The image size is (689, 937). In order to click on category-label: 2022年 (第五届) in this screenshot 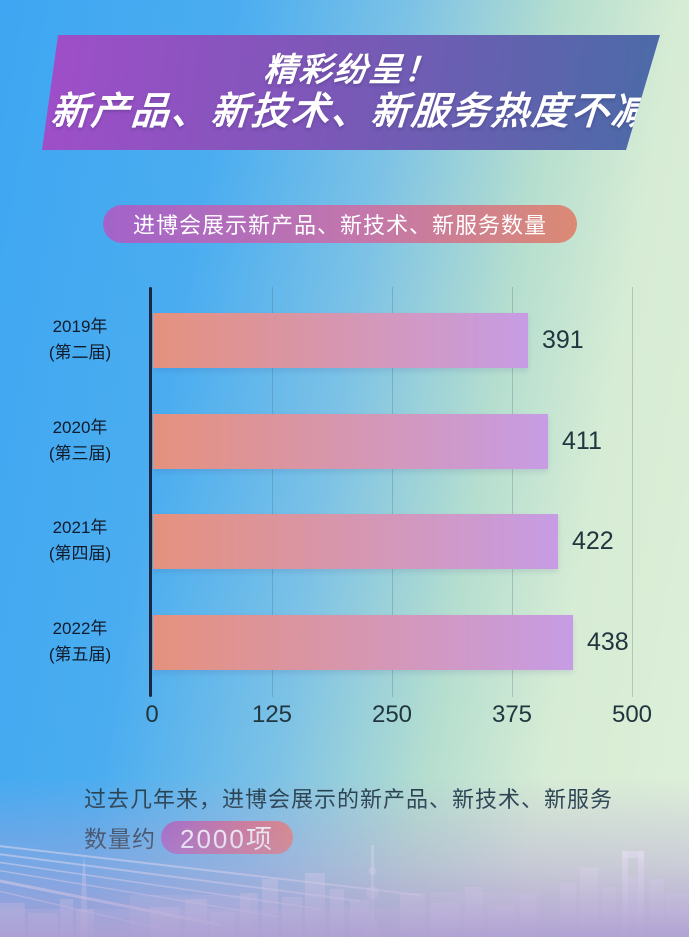, I will do `click(80, 641)`.